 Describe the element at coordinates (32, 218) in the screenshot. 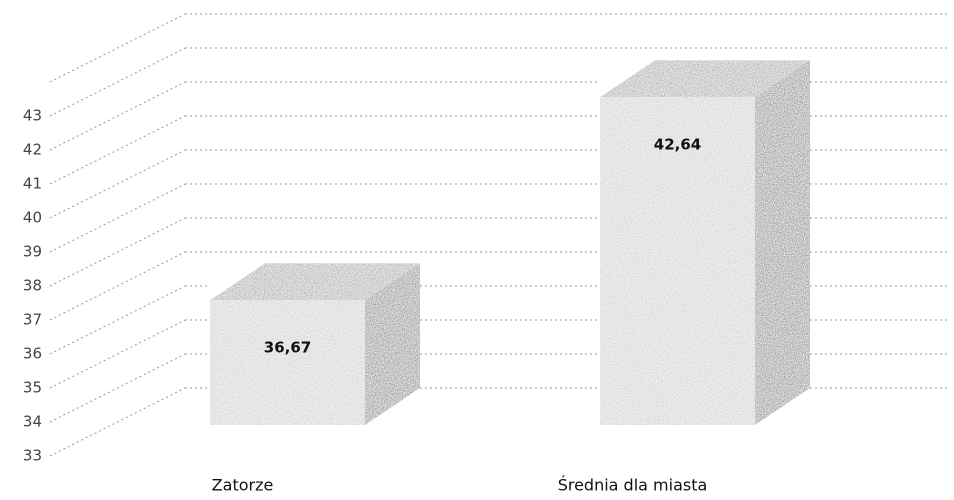

I see `y-tick-label: 40` at that location.